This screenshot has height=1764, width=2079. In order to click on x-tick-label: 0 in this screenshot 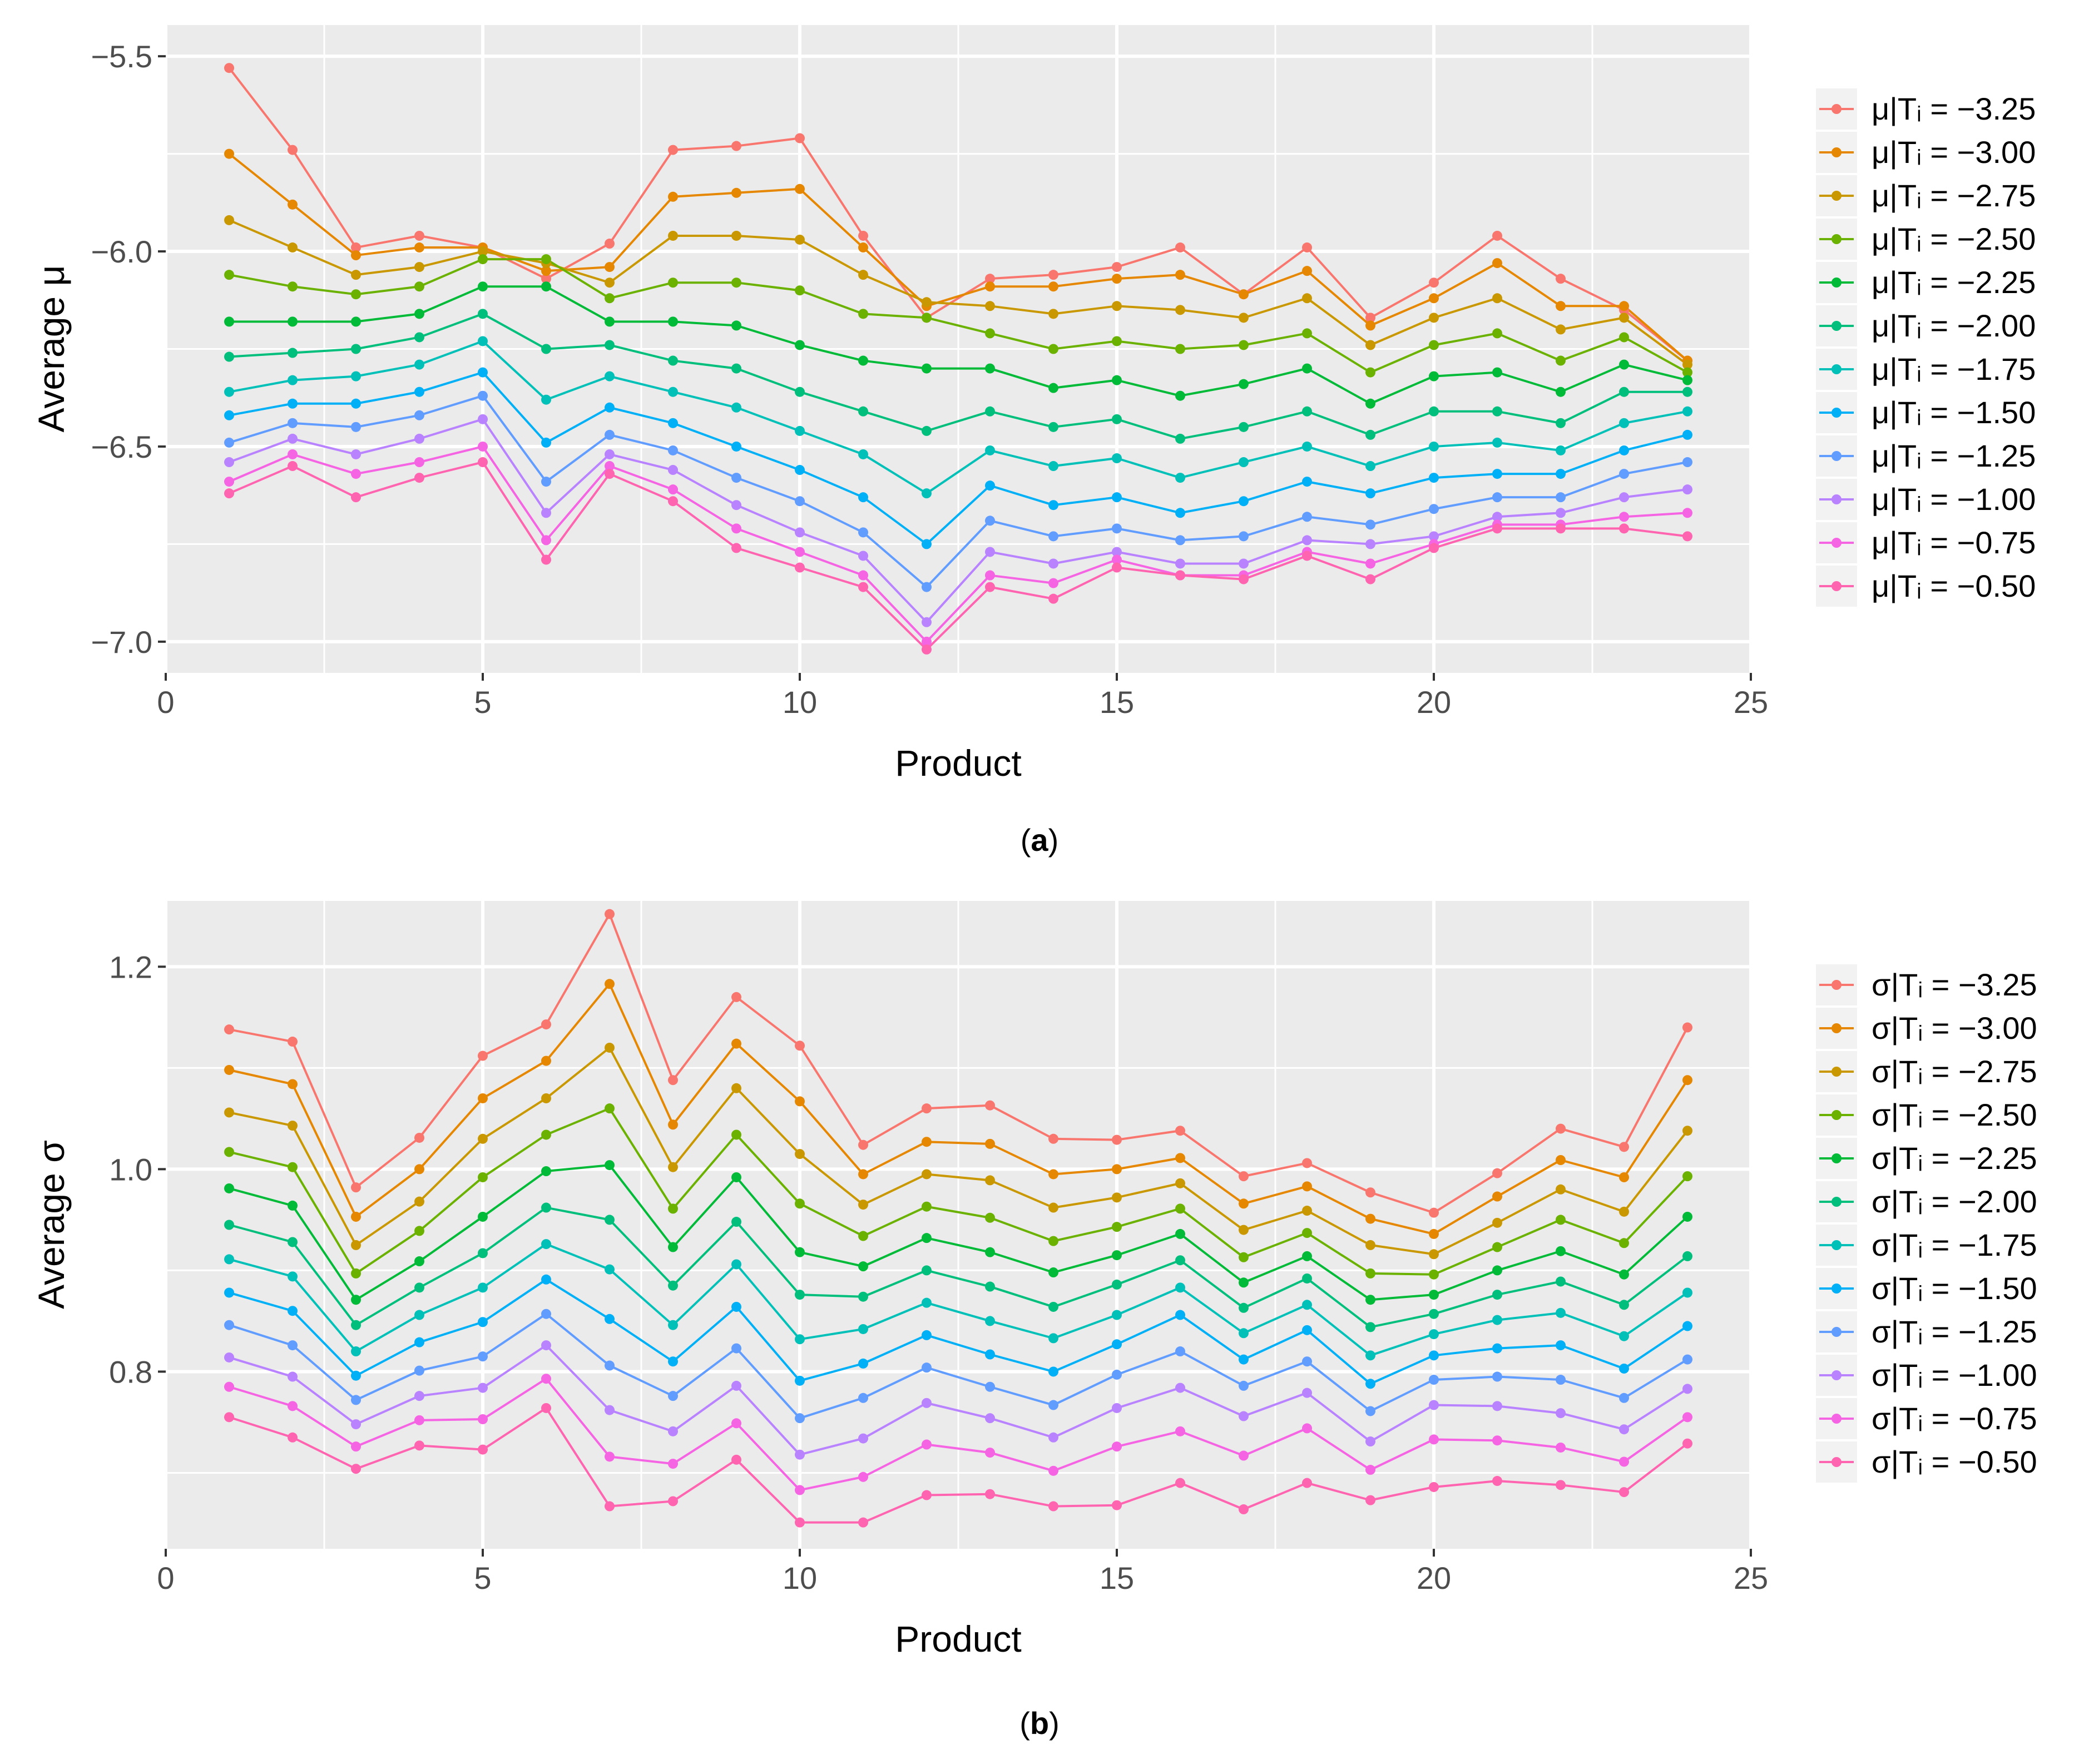, I will do `click(166, 1577)`.